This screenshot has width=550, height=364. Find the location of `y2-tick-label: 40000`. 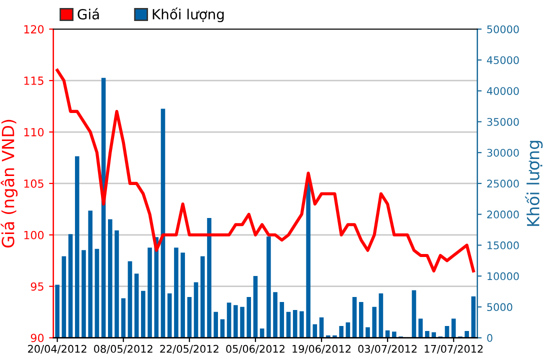

y2-tick-label: 40000 is located at coordinates (502, 91).